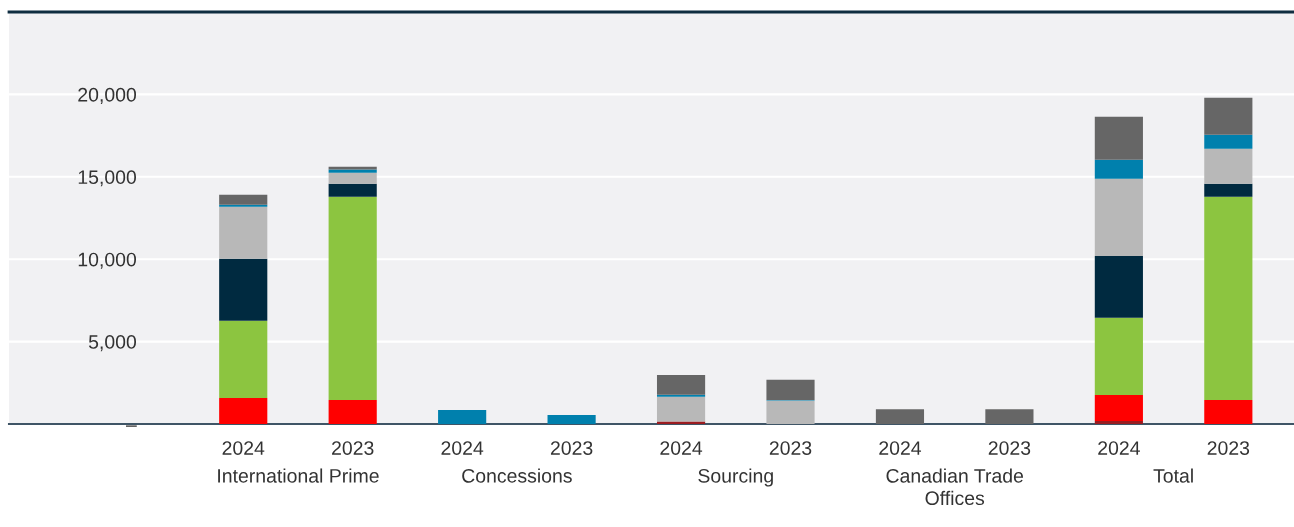  What do you see at coordinates (517, 475) in the screenshot?
I see `text: Concessions` at bounding box center [517, 475].